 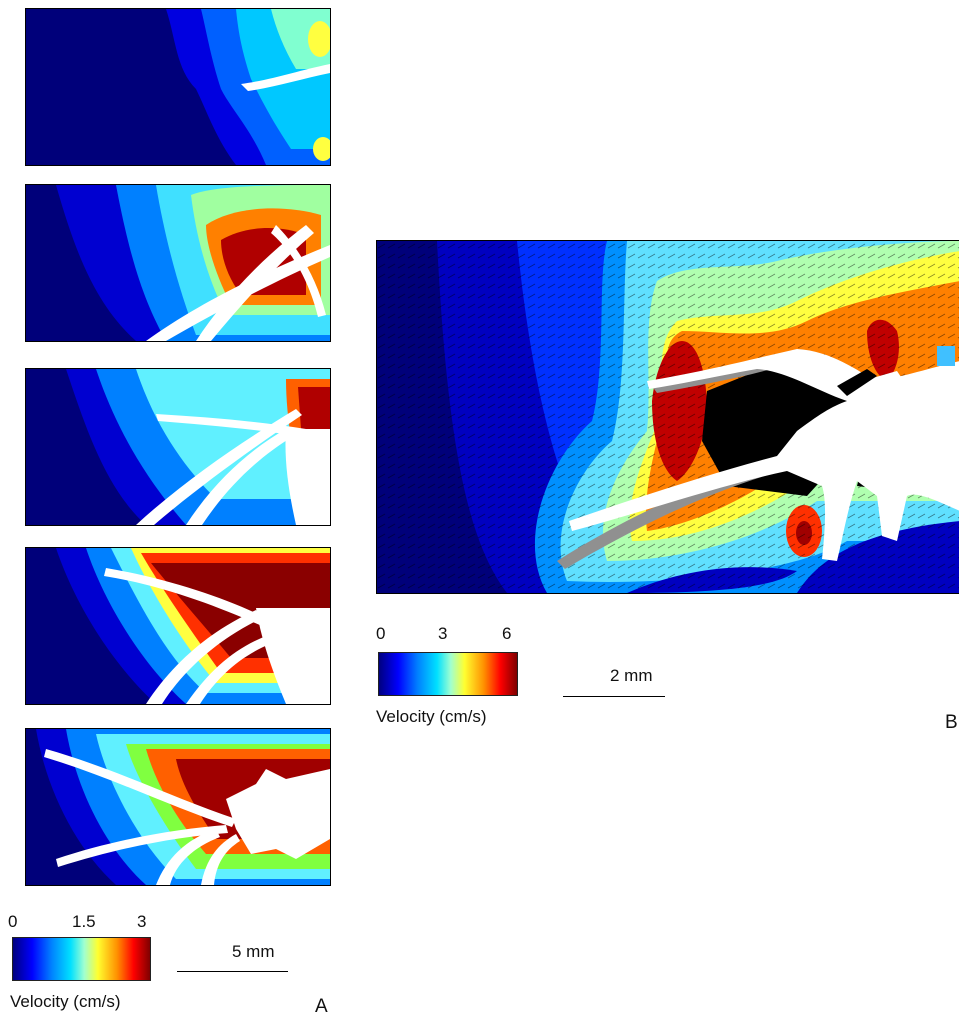 What do you see at coordinates (178, 263) in the screenshot?
I see `field-panel-a2` at bounding box center [178, 263].